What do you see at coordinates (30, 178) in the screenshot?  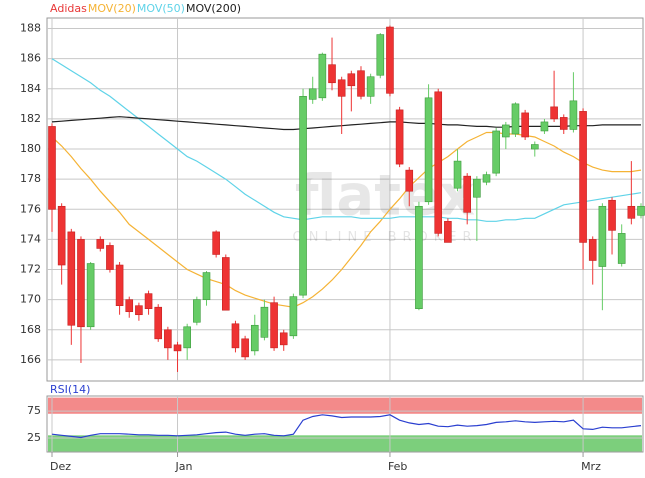 I see `y-tick-label: 178` at bounding box center [30, 178].